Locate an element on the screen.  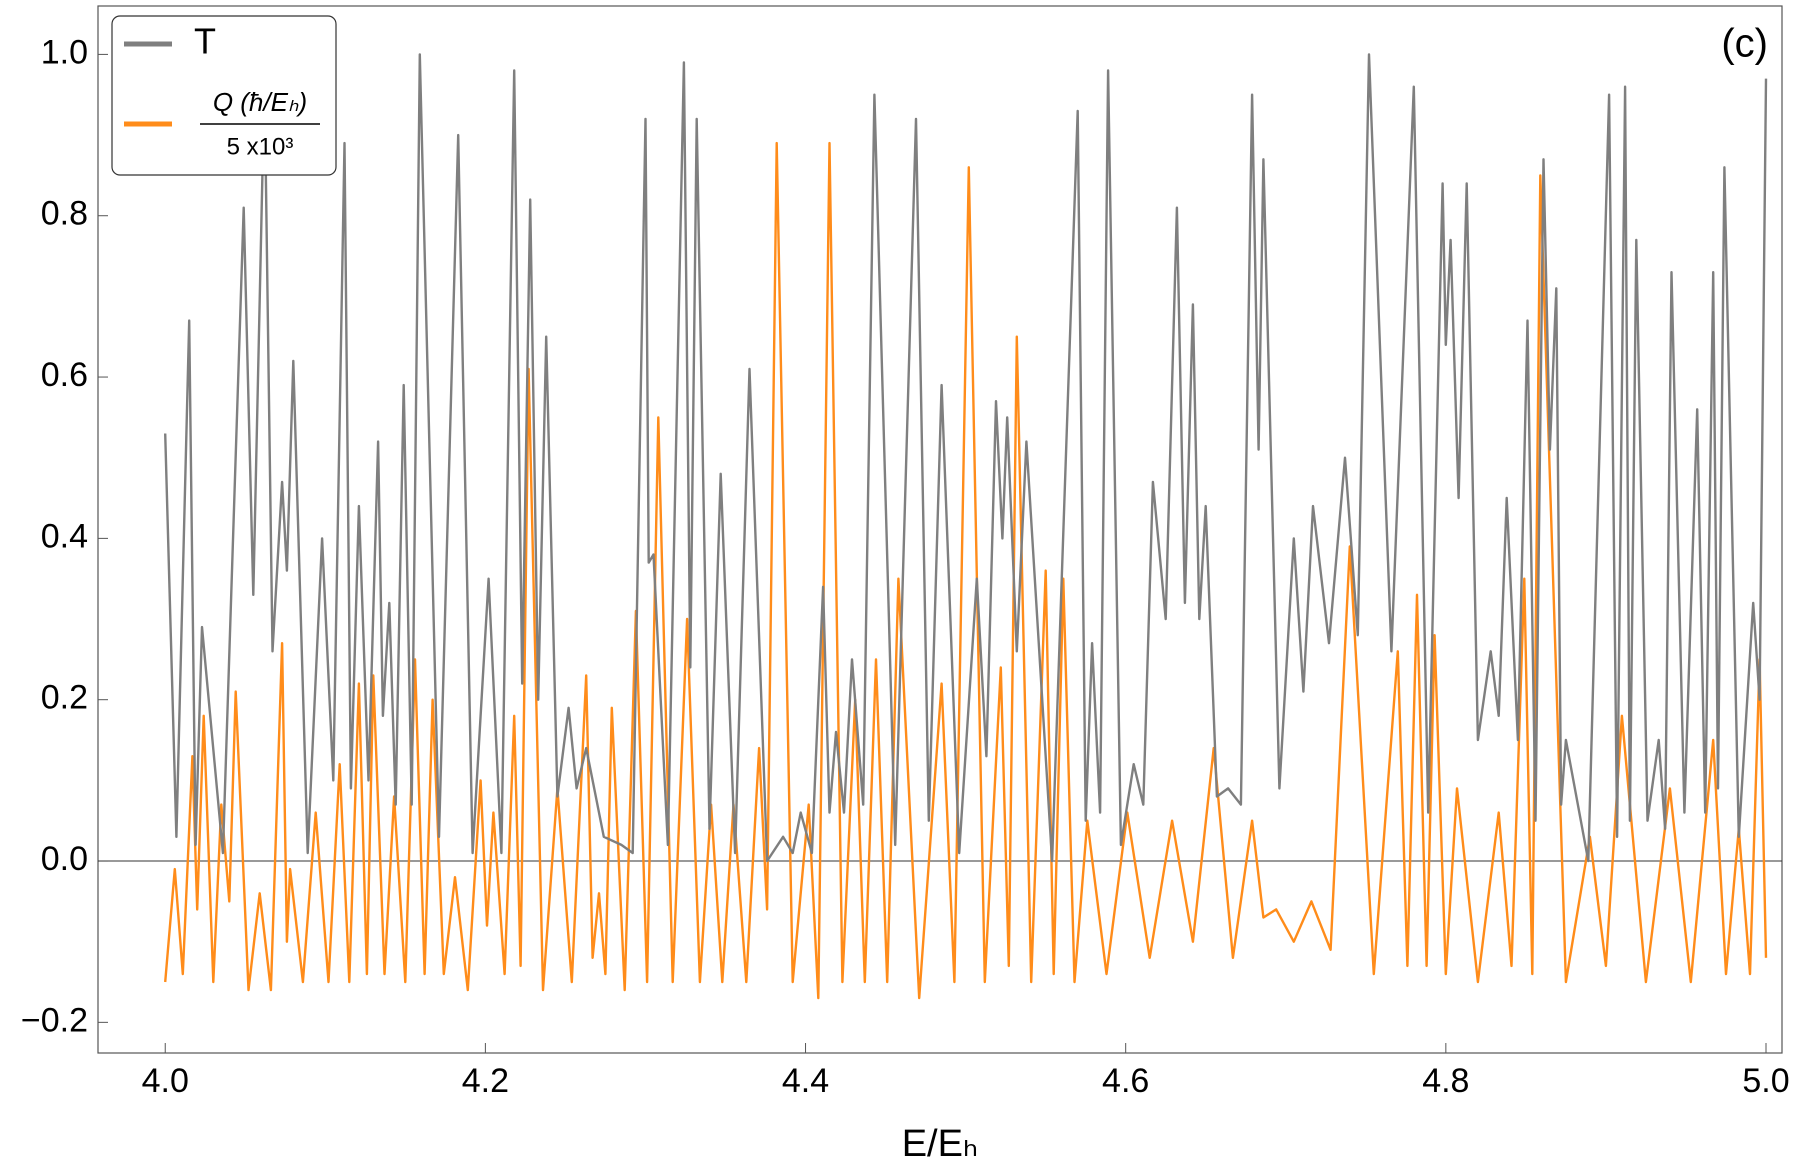
x-tick-label: 4.6 is located at coordinates (1125, 1081).